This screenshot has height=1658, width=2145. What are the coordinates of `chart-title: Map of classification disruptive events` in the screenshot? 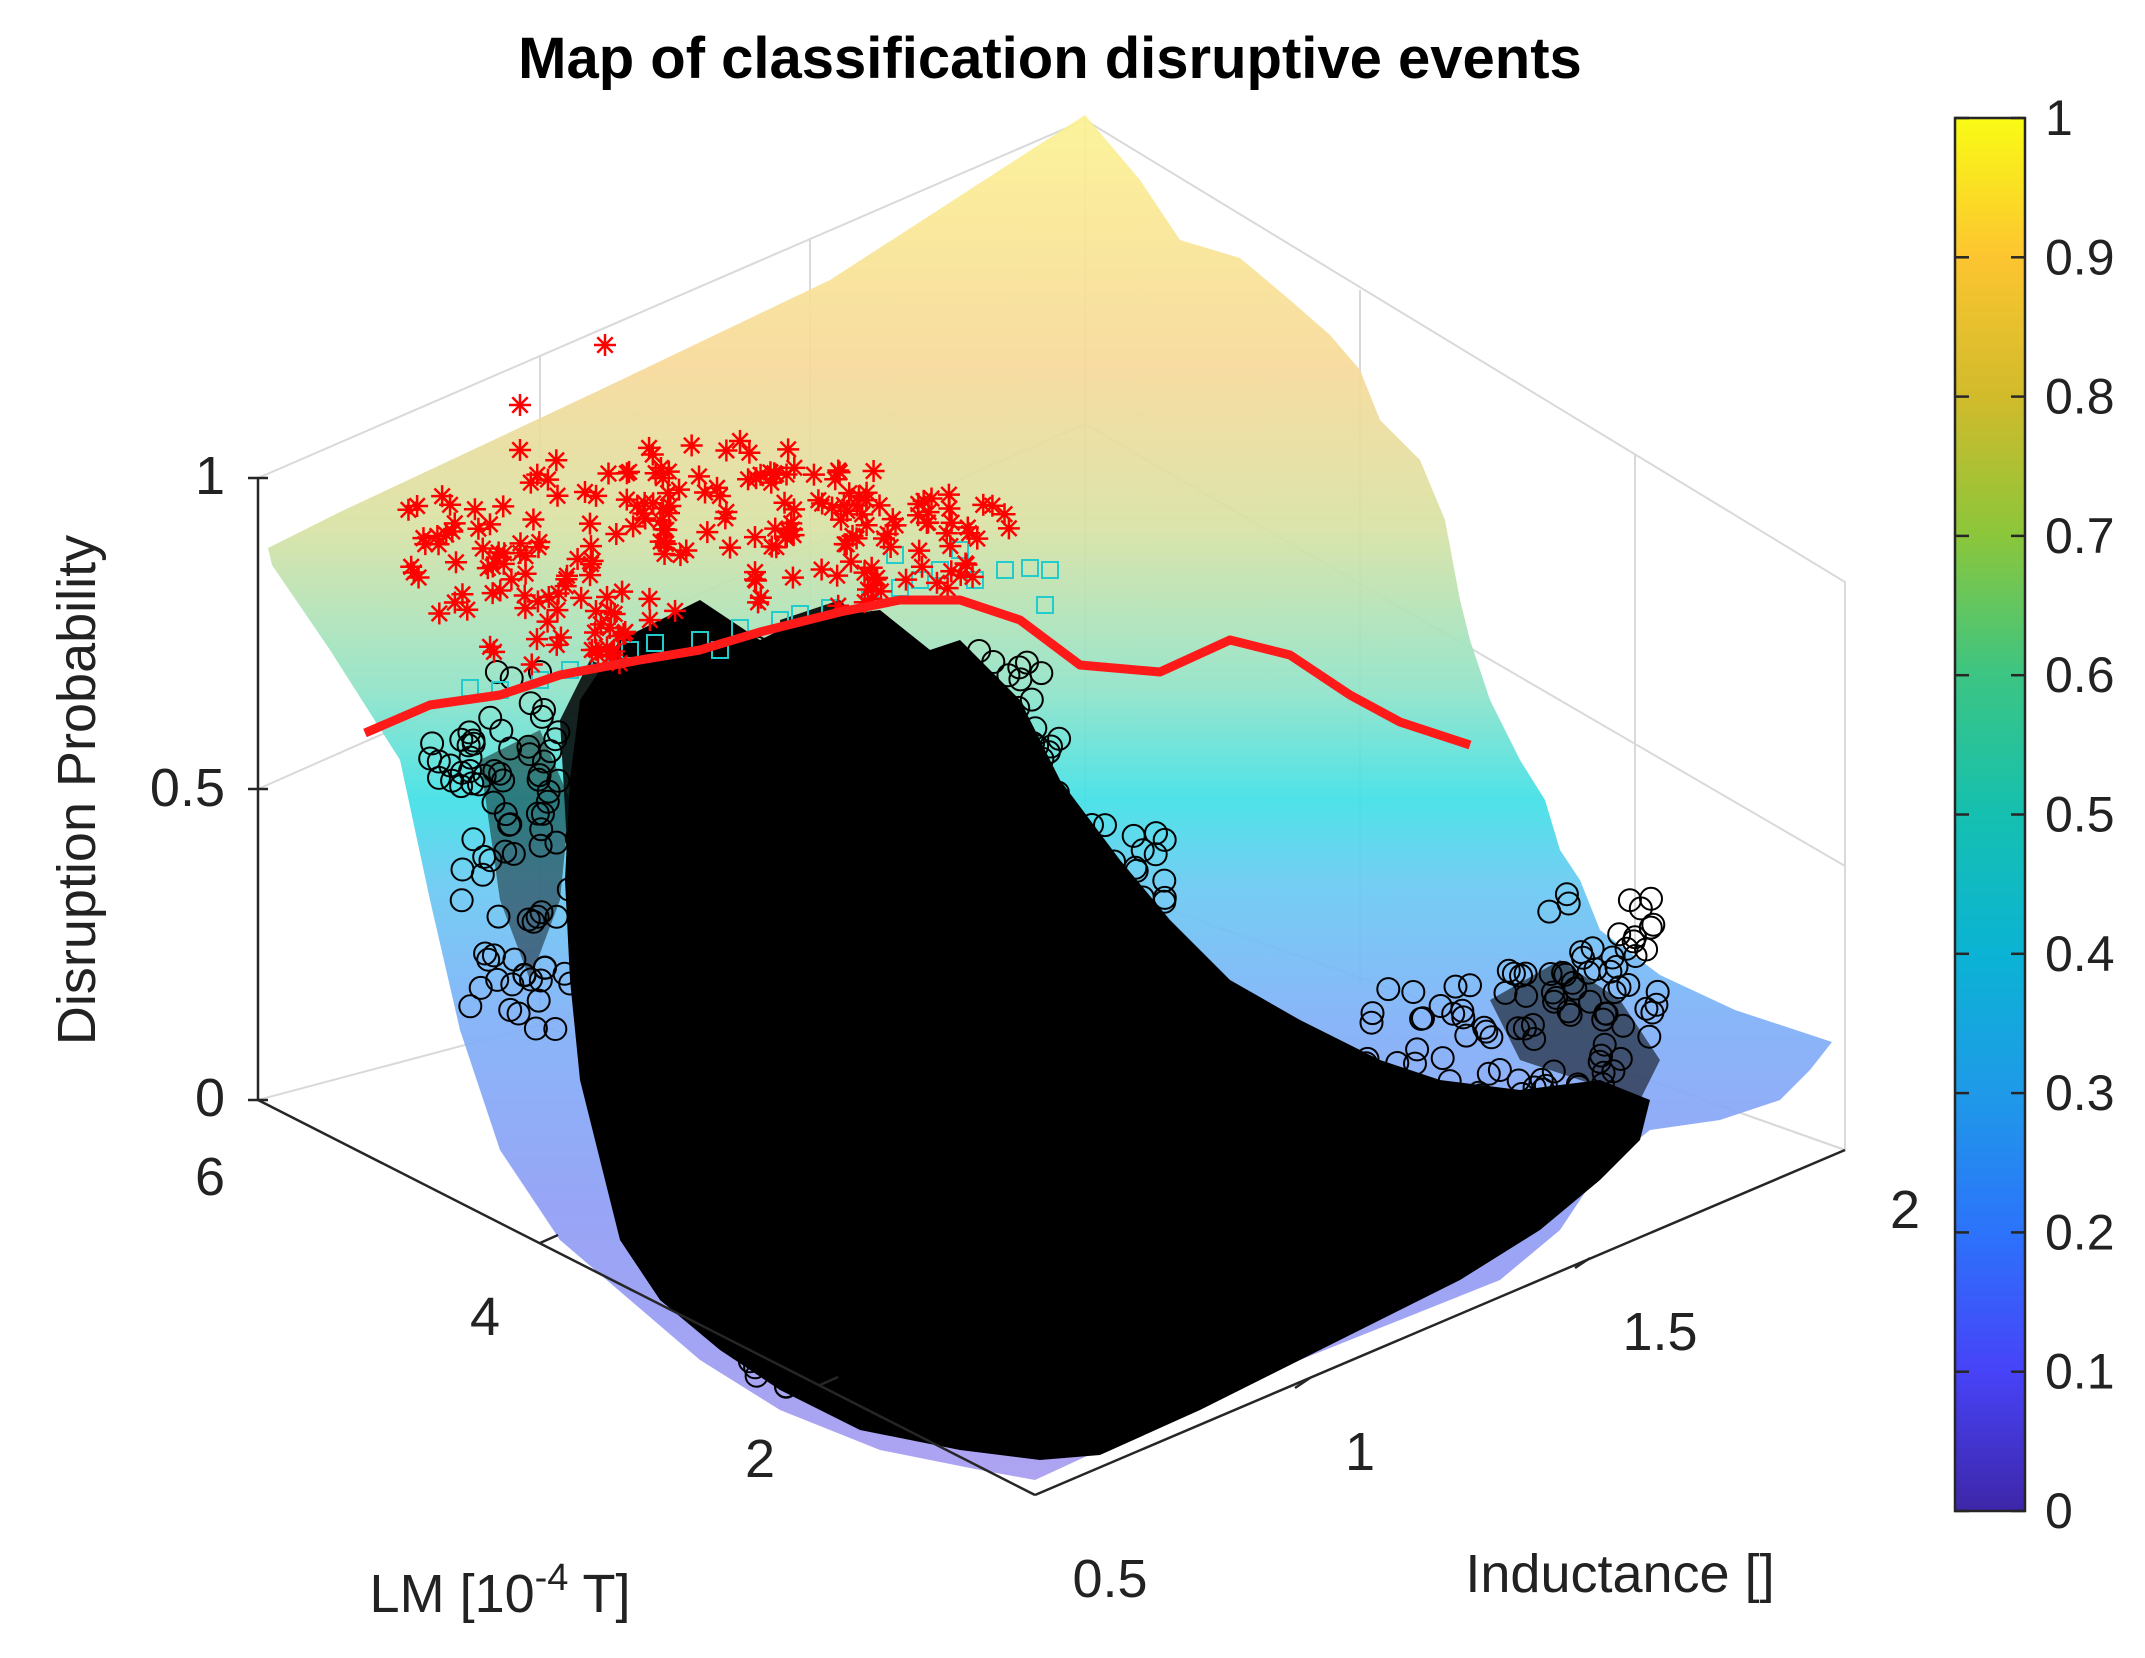 It's located at (1050, 58).